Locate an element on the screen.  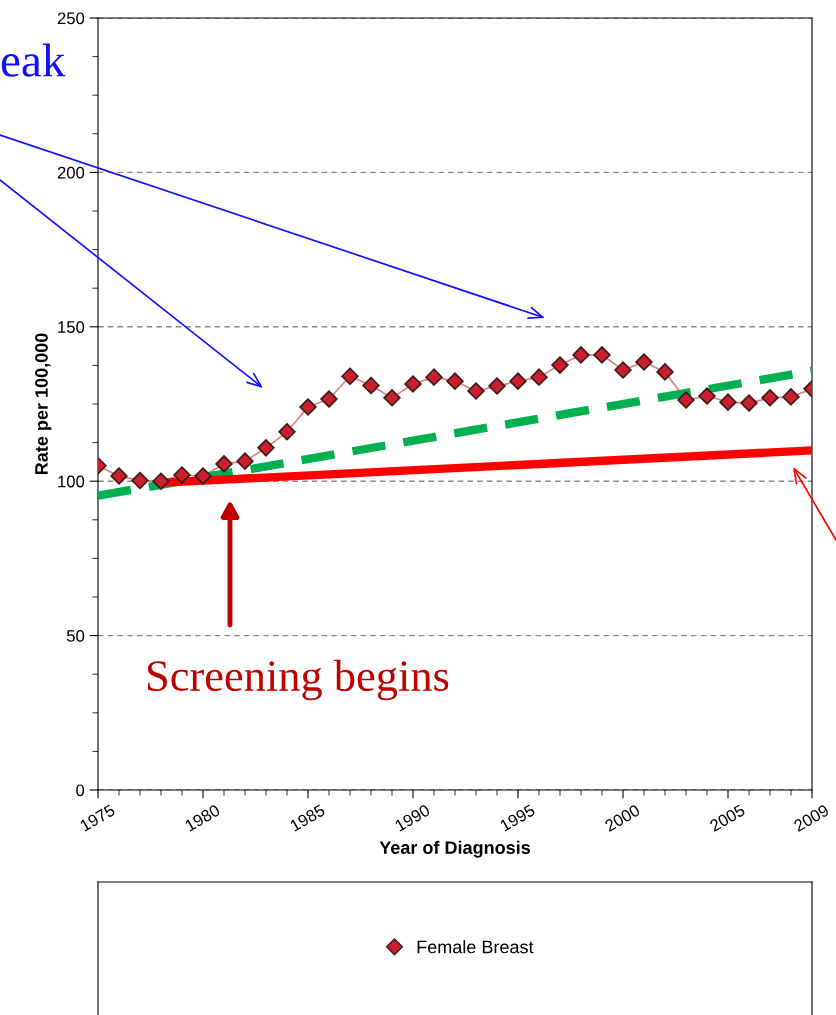
x-tick-label: 1995 is located at coordinates (517, 817).